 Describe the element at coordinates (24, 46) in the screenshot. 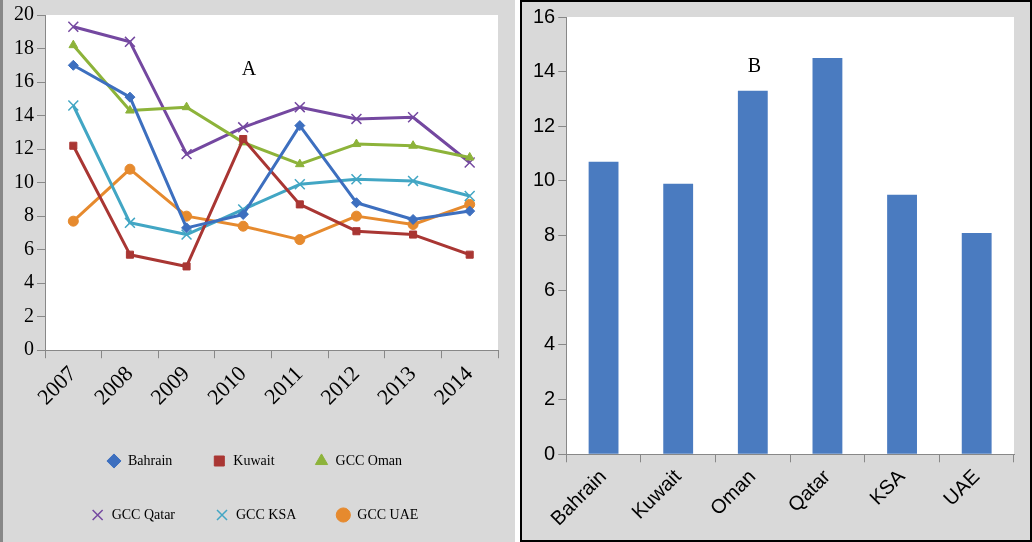

I see `y-tick-label: 18` at that location.